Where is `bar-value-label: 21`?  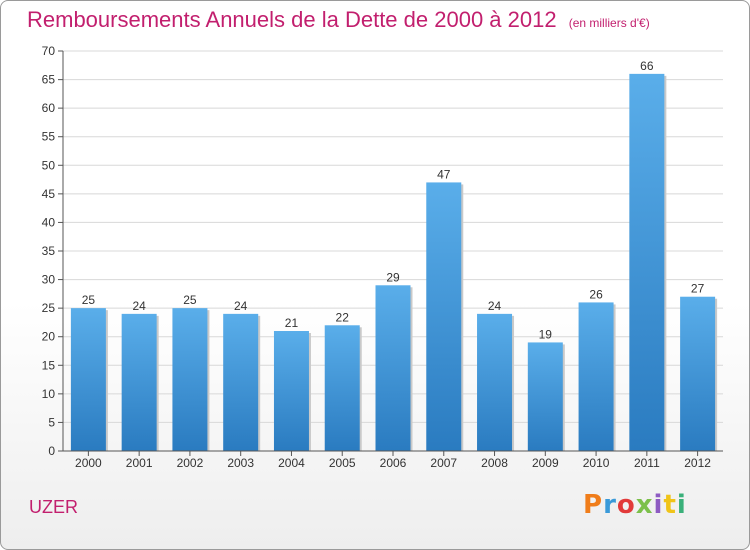
bar-value-label: 21 is located at coordinates (292, 323).